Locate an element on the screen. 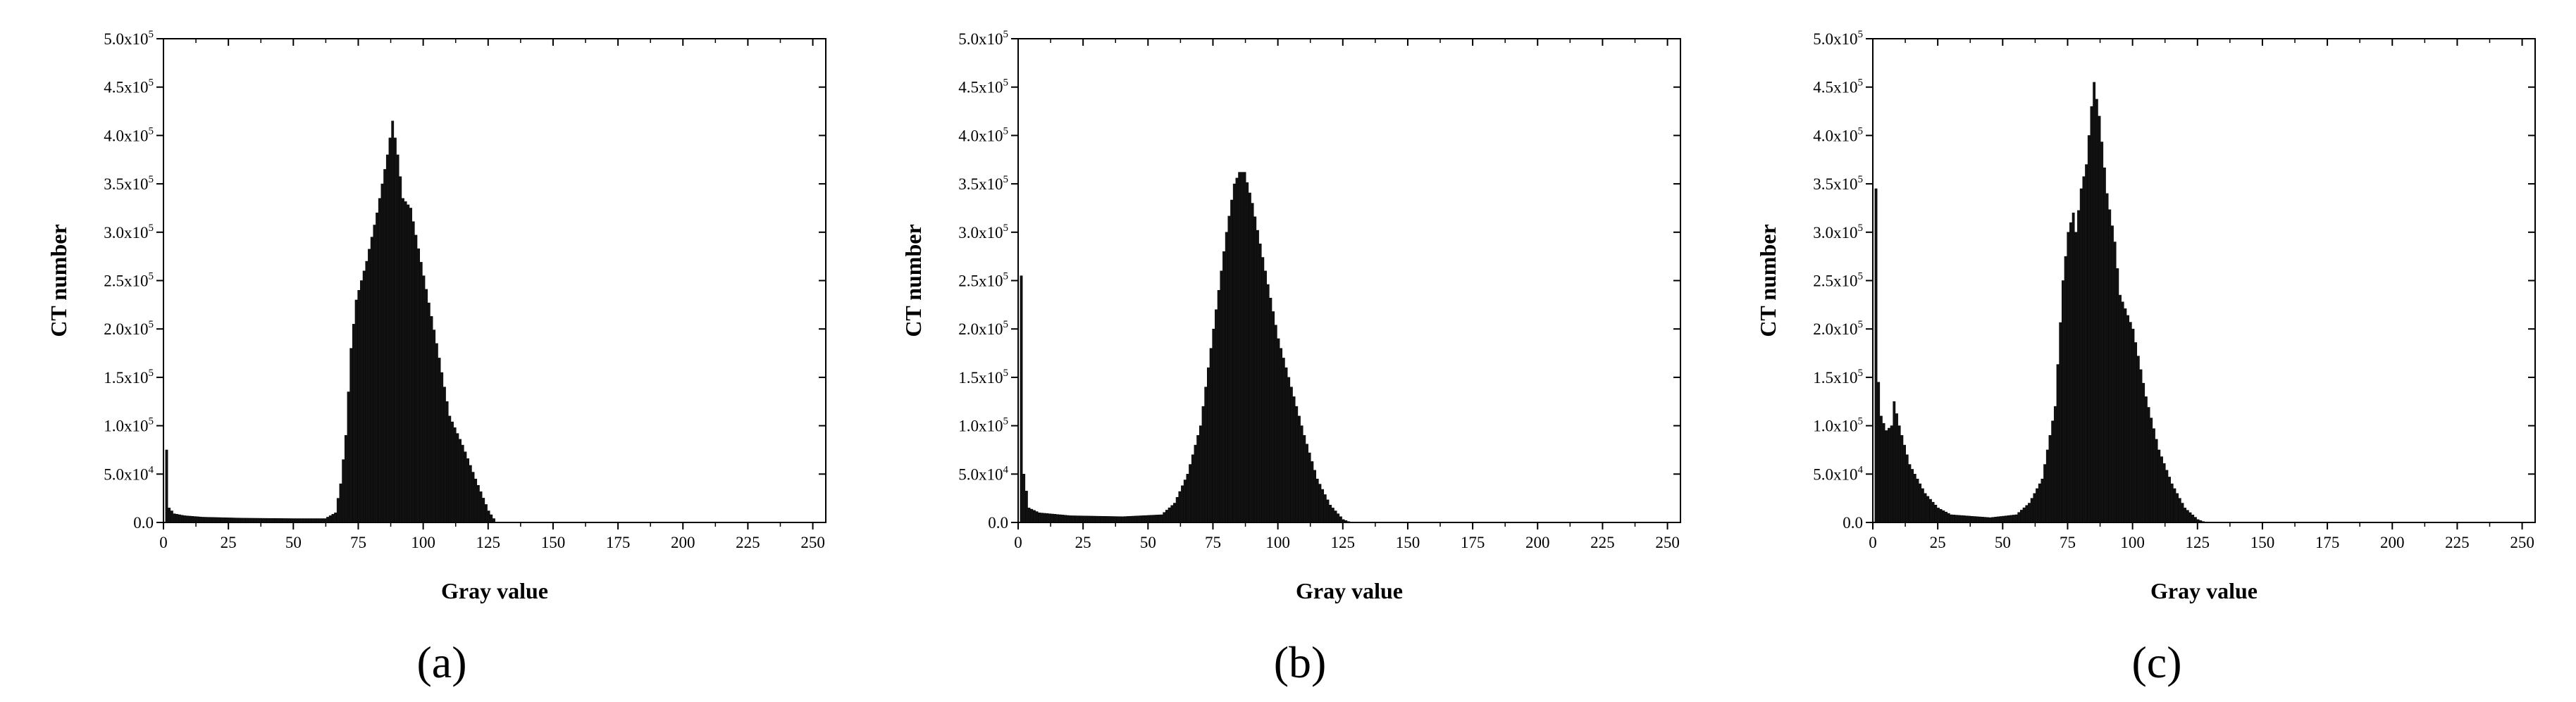 The image size is (2576, 702). y-tick-label: 2.5x10⁵ is located at coordinates (1838, 281).